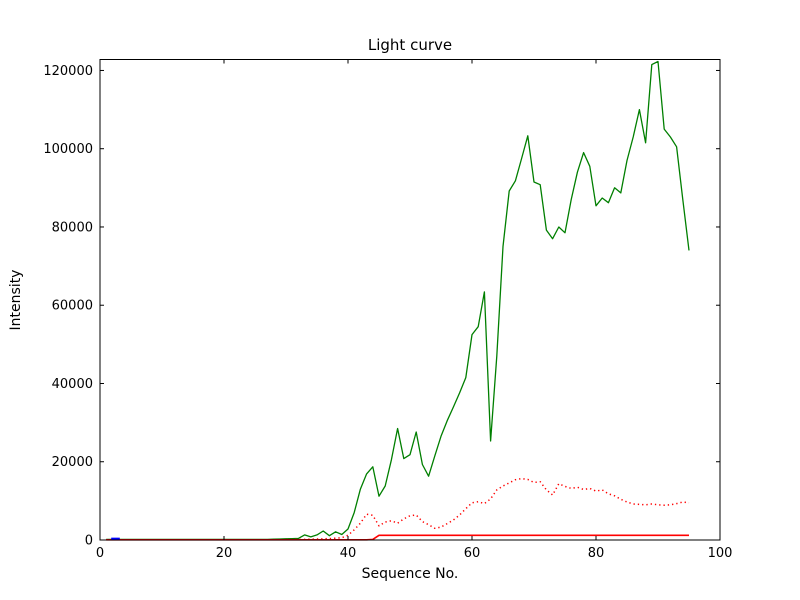 This screenshot has width=800, height=600. Describe the element at coordinates (720, 553) in the screenshot. I see `x-tick-label: 100` at that location.